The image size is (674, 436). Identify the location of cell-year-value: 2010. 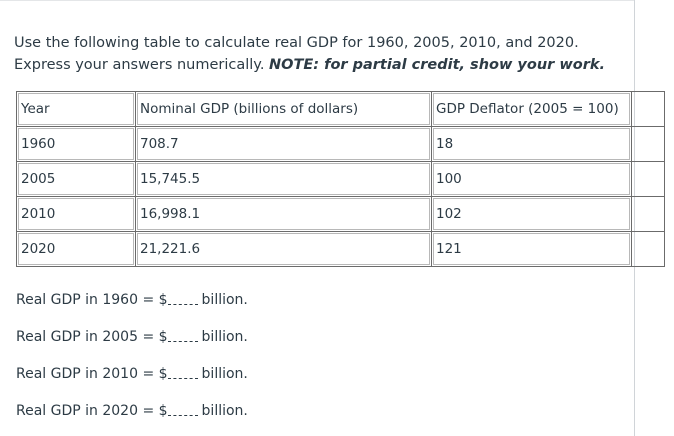
(76, 214).